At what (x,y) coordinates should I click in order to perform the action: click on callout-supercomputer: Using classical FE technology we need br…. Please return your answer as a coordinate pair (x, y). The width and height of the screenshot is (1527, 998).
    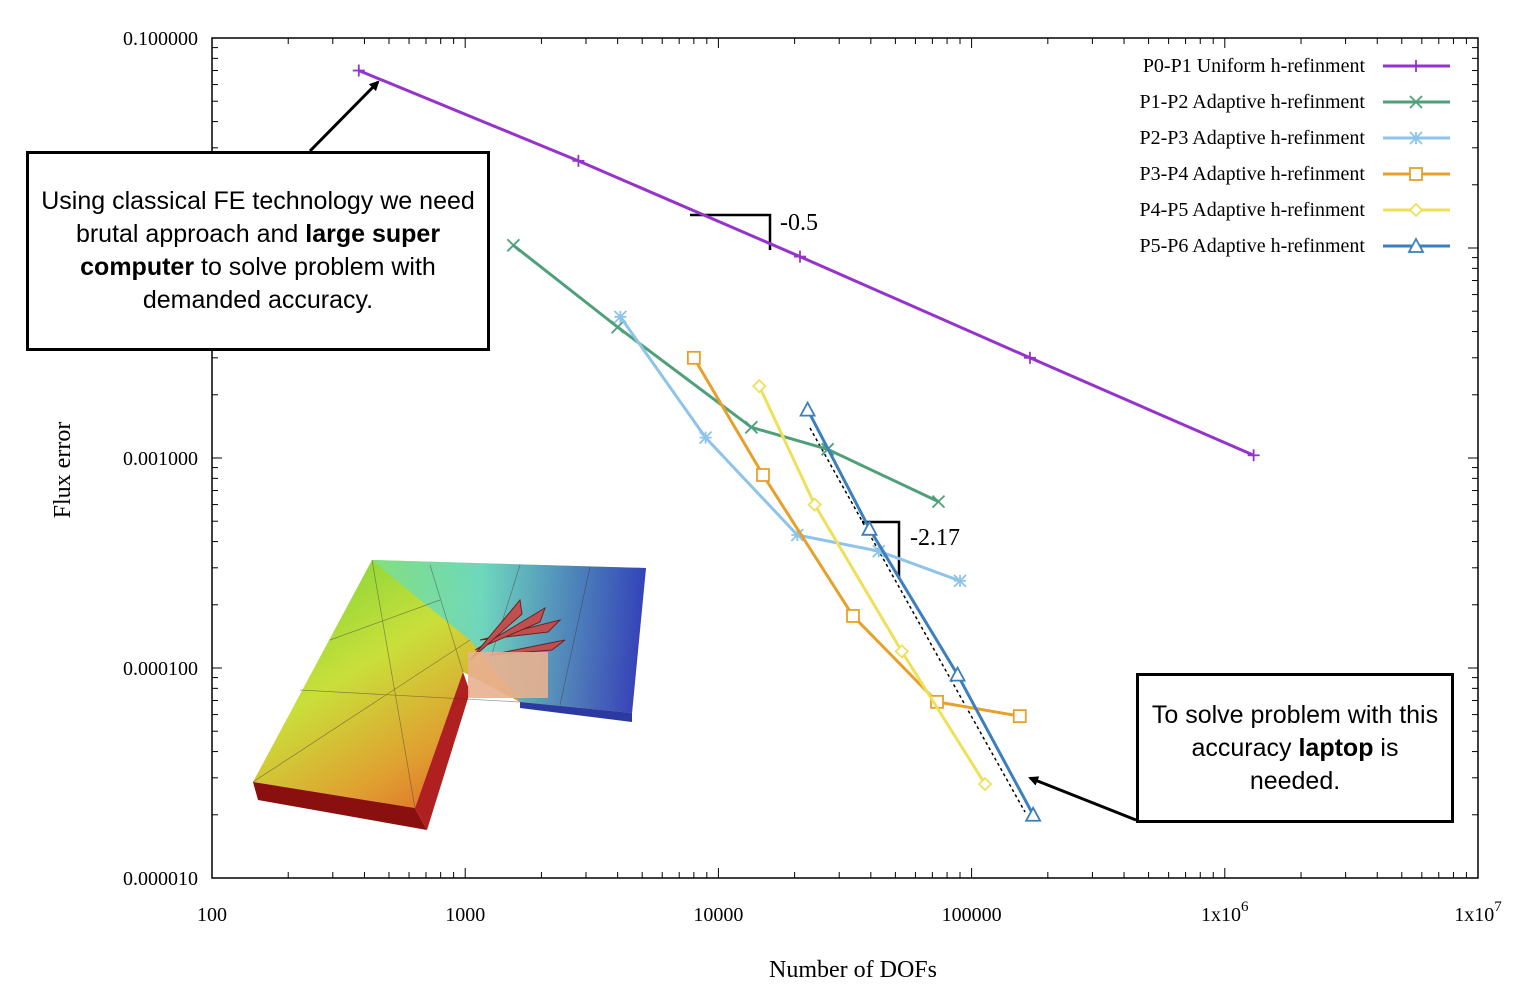
    Looking at the image, I should click on (258, 251).